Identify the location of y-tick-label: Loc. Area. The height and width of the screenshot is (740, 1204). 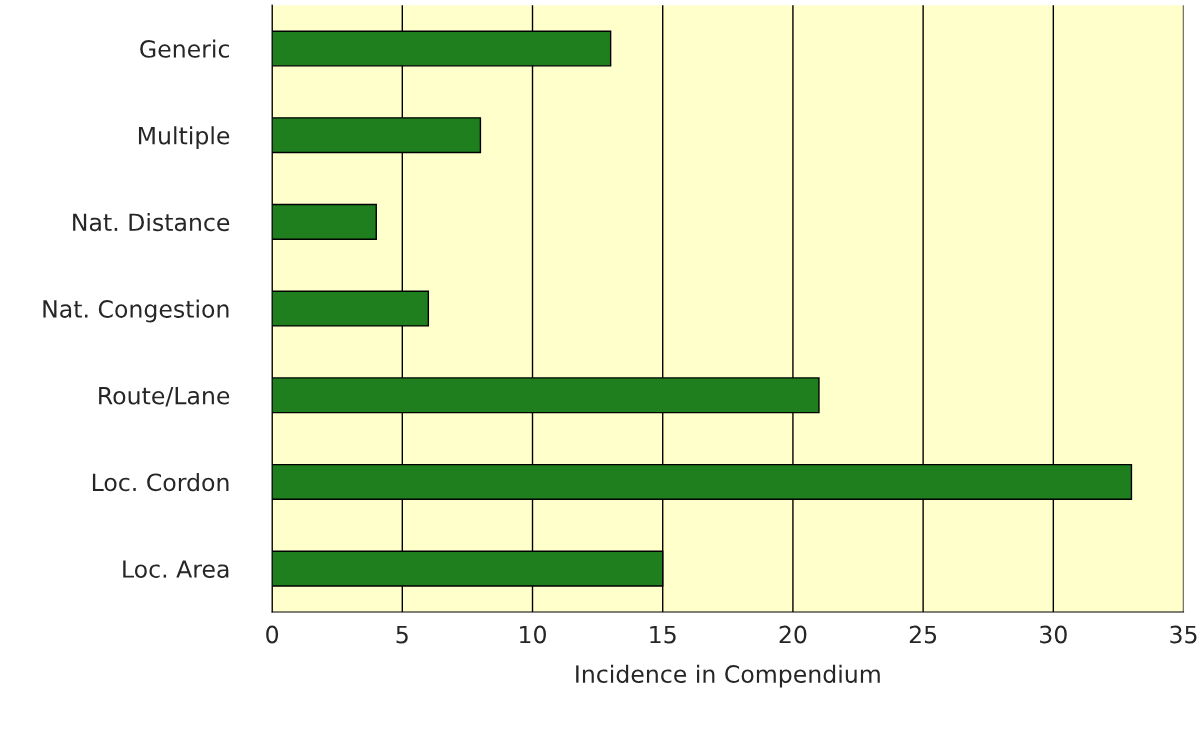
(176, 569).